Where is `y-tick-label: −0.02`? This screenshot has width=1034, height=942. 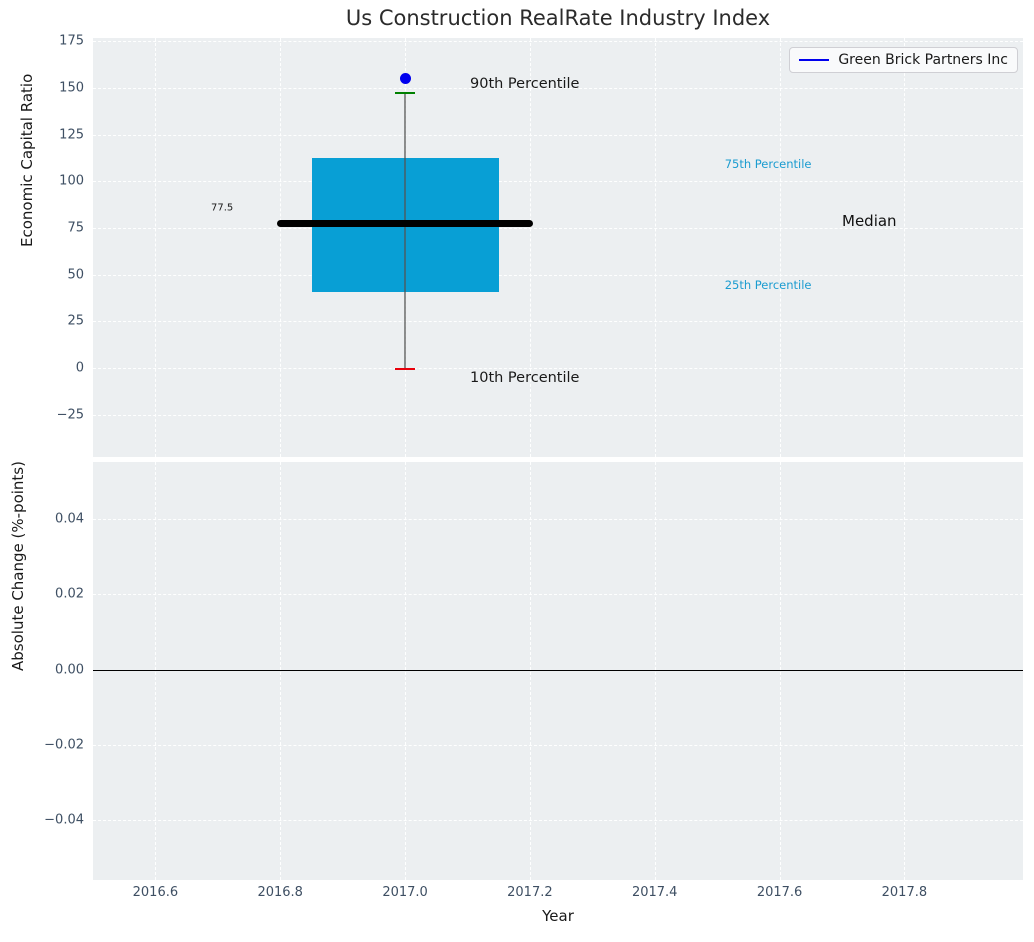 y-tick-label: −0.02 is located at coordinates (64, 745).